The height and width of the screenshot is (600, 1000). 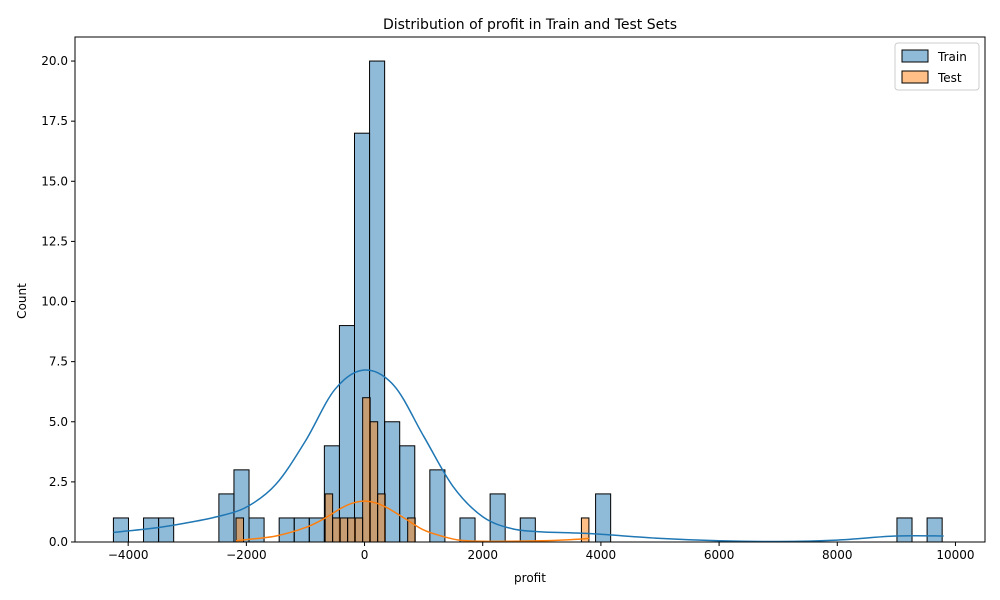 I want to click on y-tick-label: 2.5, so click(x=58, y=482).